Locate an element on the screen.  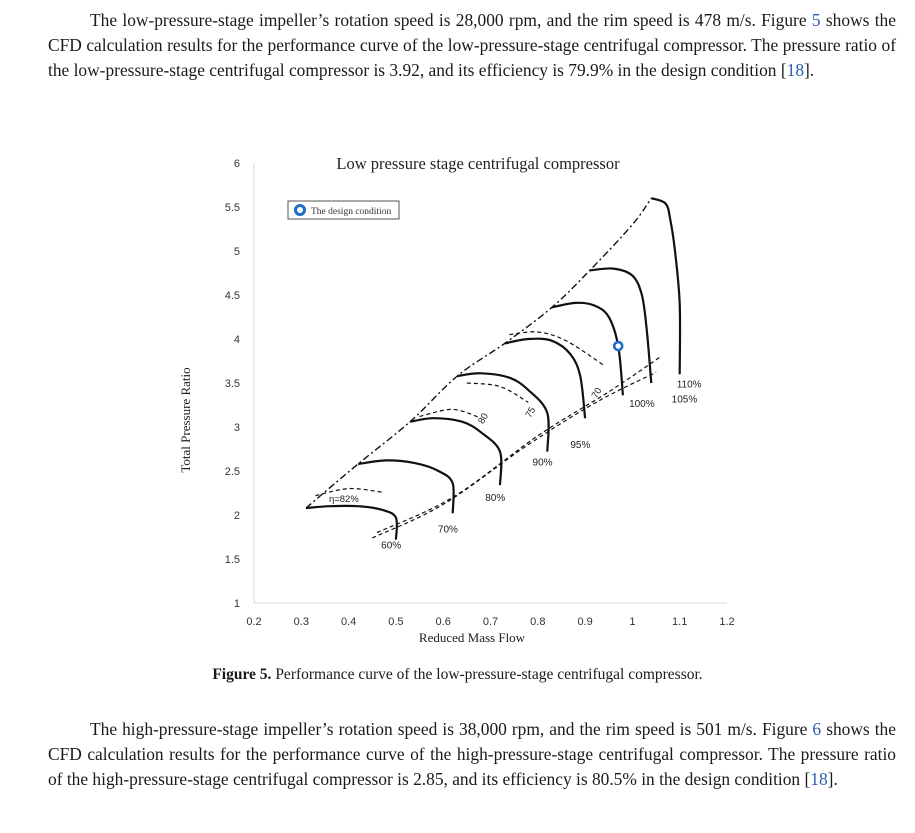
x-tick-label: 0.3 is located at coordinates (301, 622).